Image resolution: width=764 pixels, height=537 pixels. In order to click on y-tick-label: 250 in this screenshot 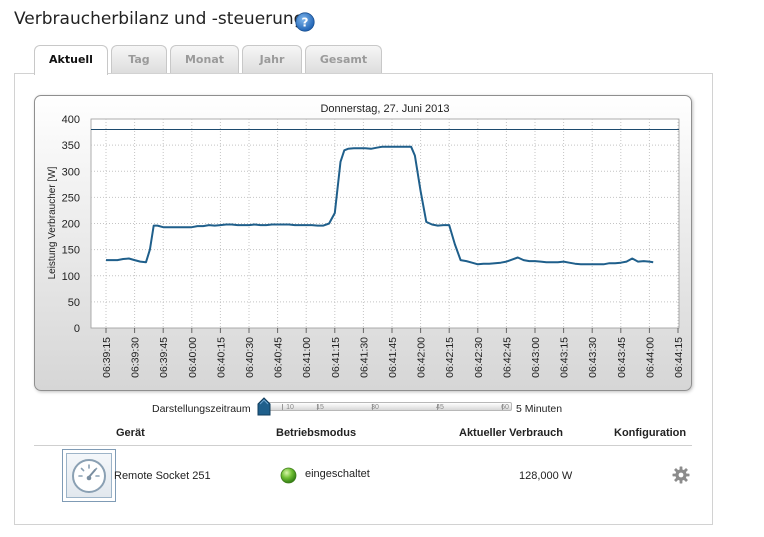, I will do `click(71, 198)`.